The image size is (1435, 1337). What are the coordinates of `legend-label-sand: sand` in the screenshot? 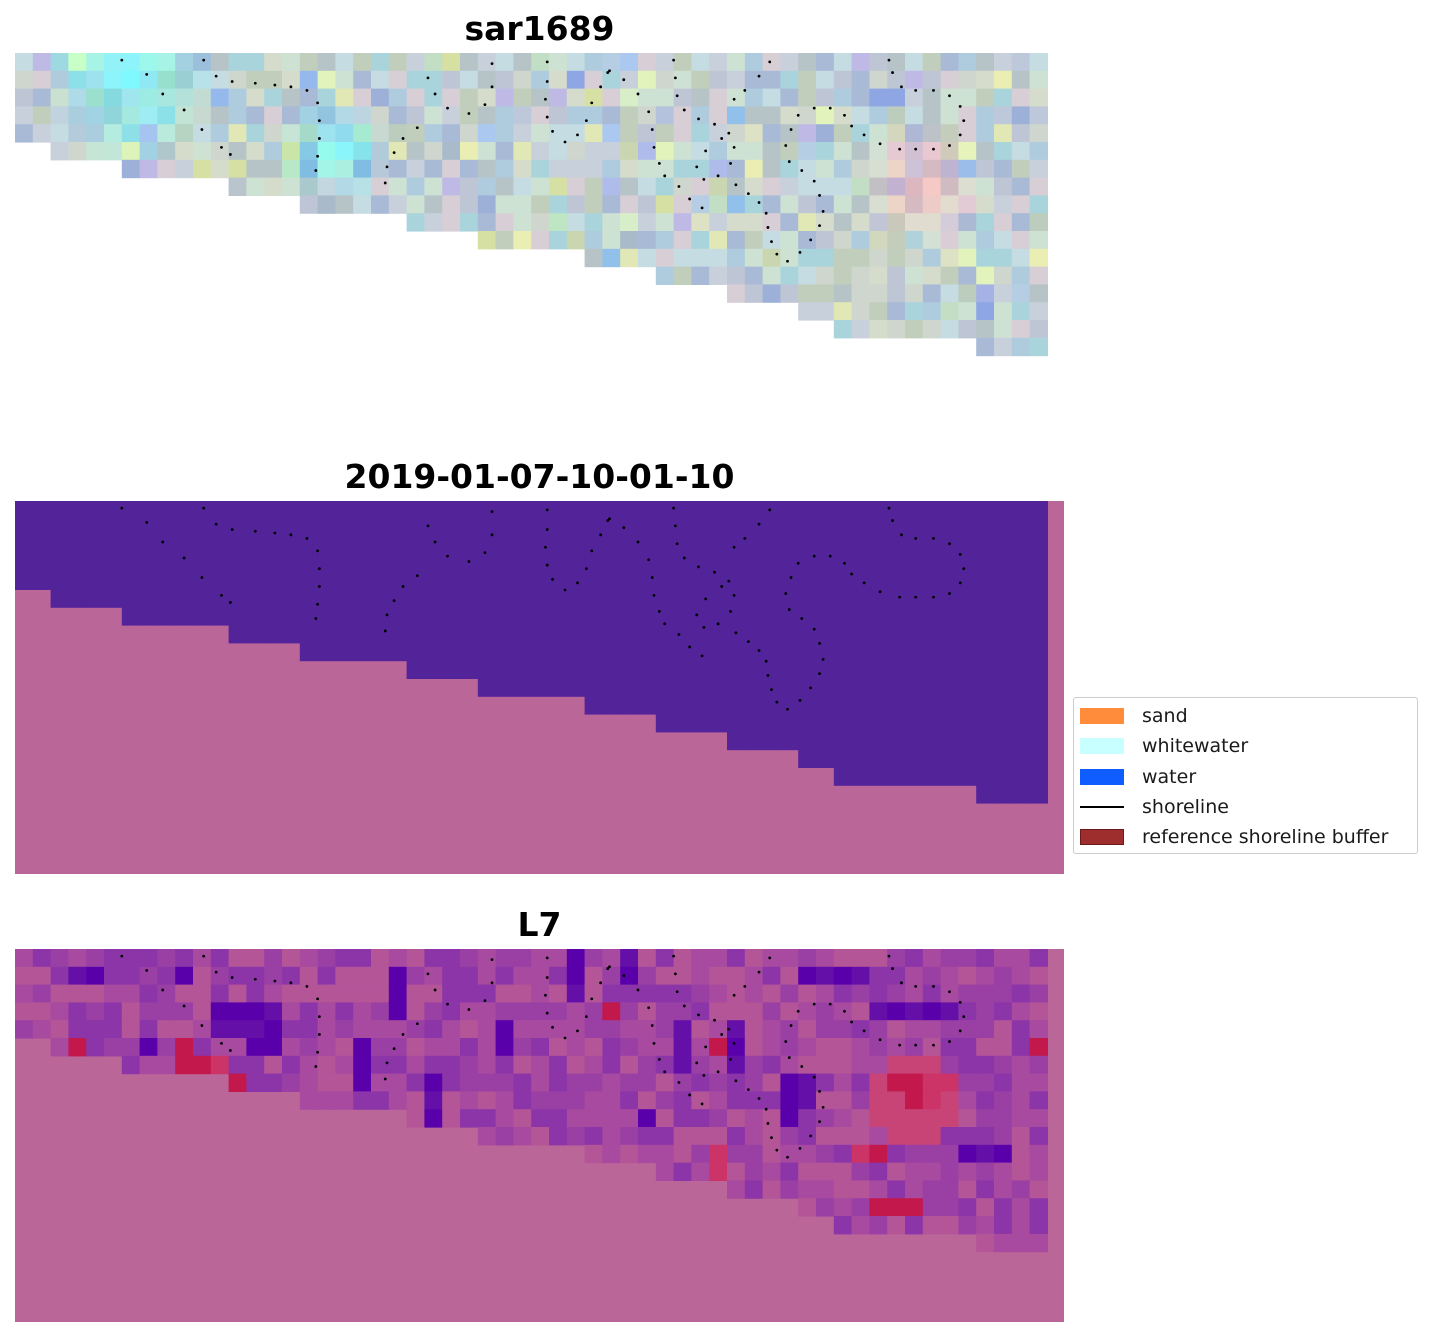 It's located at (1165, 716).